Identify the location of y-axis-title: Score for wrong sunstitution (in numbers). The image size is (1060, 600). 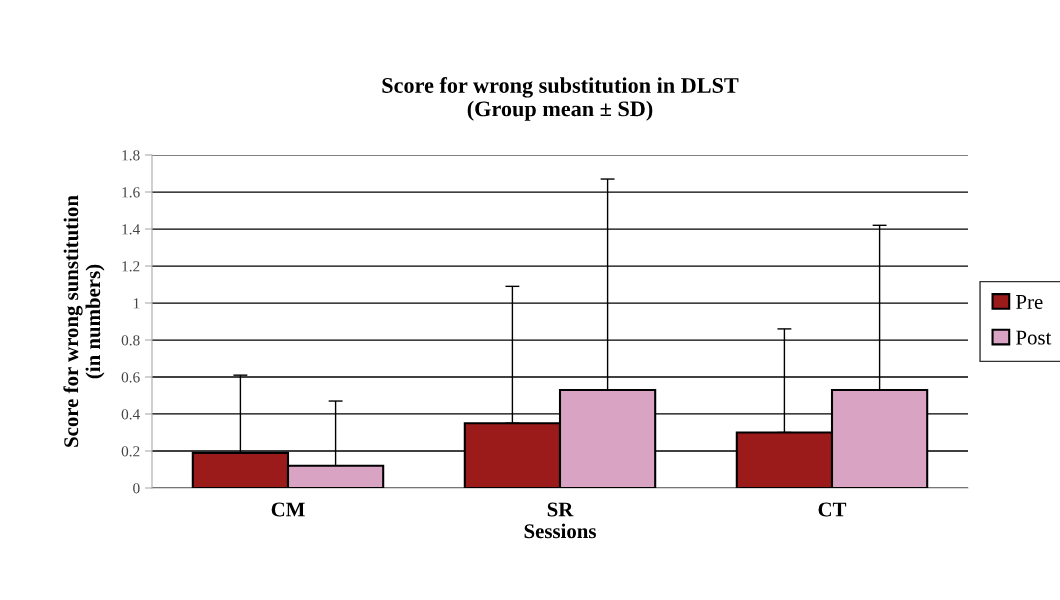
(84, 321).